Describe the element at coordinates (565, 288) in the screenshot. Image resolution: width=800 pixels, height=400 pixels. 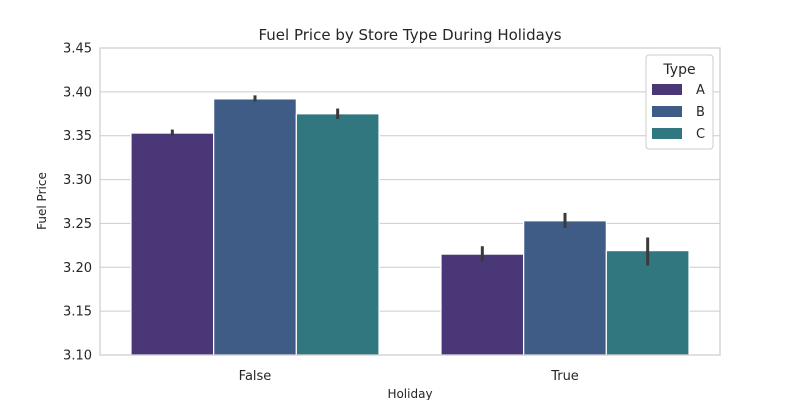
I see `bar-B-True` at that location.